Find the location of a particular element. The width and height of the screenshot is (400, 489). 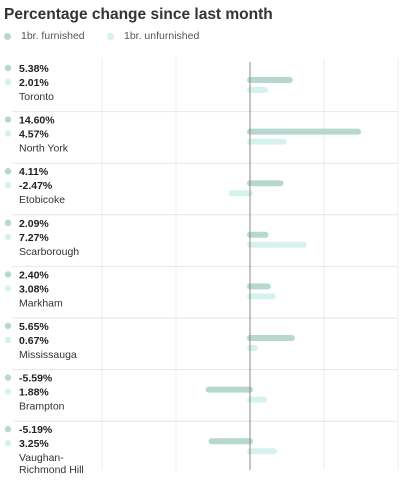

value-label-toronto-unfurnished: 2.01% is located at coordinates (34, 83).